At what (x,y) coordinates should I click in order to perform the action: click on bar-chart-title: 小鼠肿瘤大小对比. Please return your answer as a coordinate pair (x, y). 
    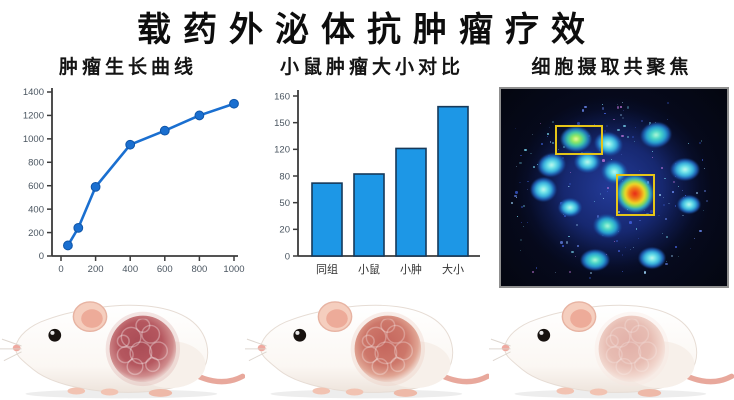
    Looking at the image, I should click on (371, 67).